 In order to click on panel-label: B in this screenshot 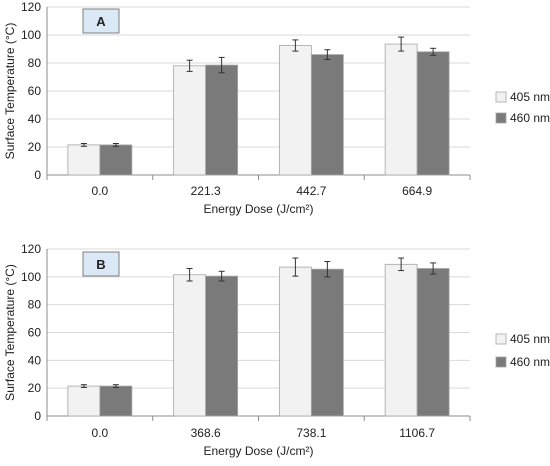, I will do `click(100, 264)`.